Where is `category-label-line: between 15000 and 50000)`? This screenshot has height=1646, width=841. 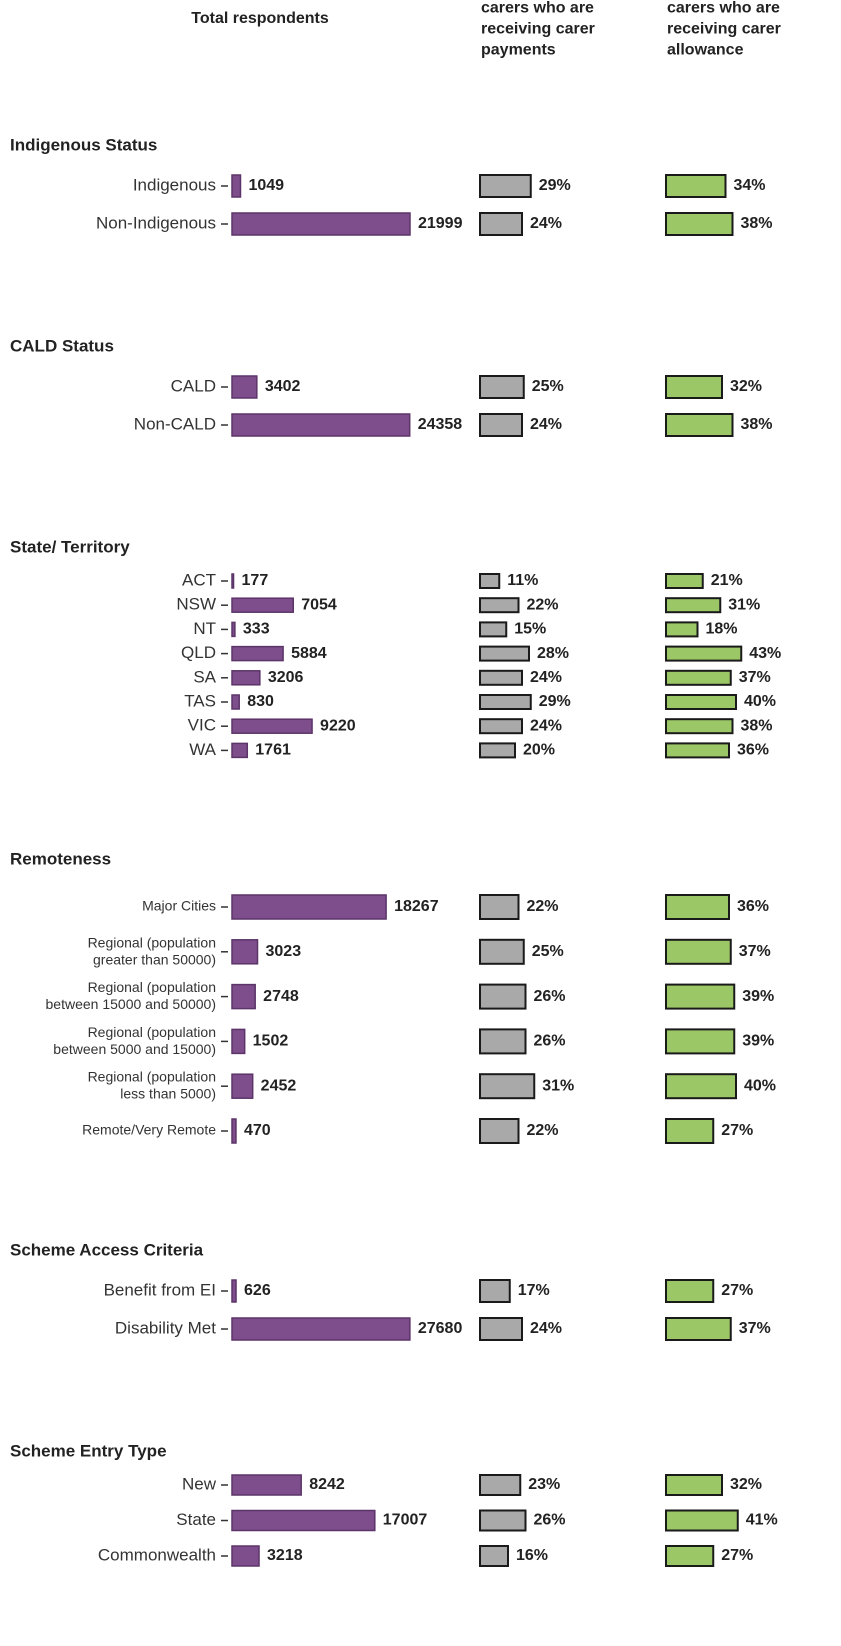
category-label-line: between 15000 and 50000) is located at coordinates (131, 1004).